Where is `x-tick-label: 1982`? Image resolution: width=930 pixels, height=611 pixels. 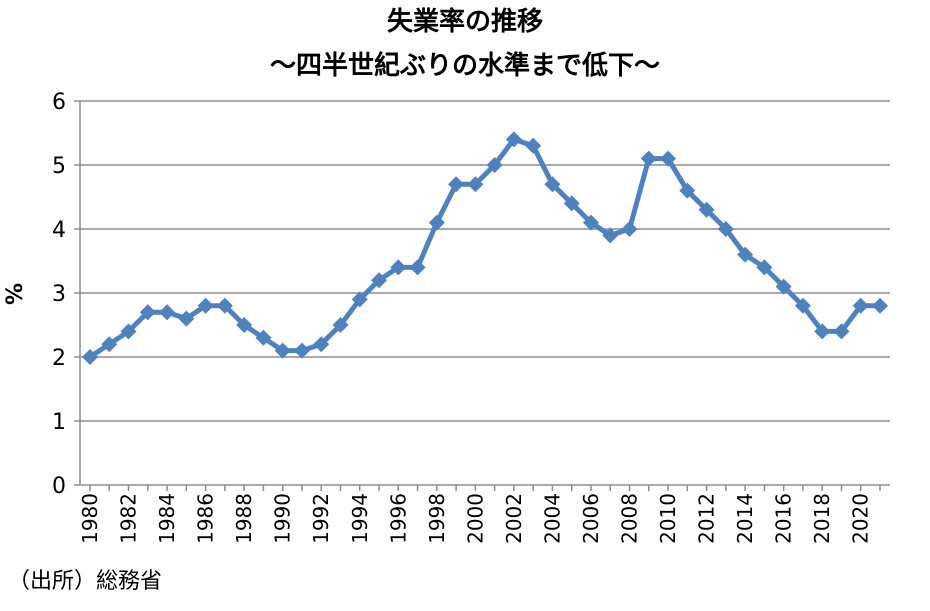 x-tick-label: 1982 is located at coordinates (129, 518).